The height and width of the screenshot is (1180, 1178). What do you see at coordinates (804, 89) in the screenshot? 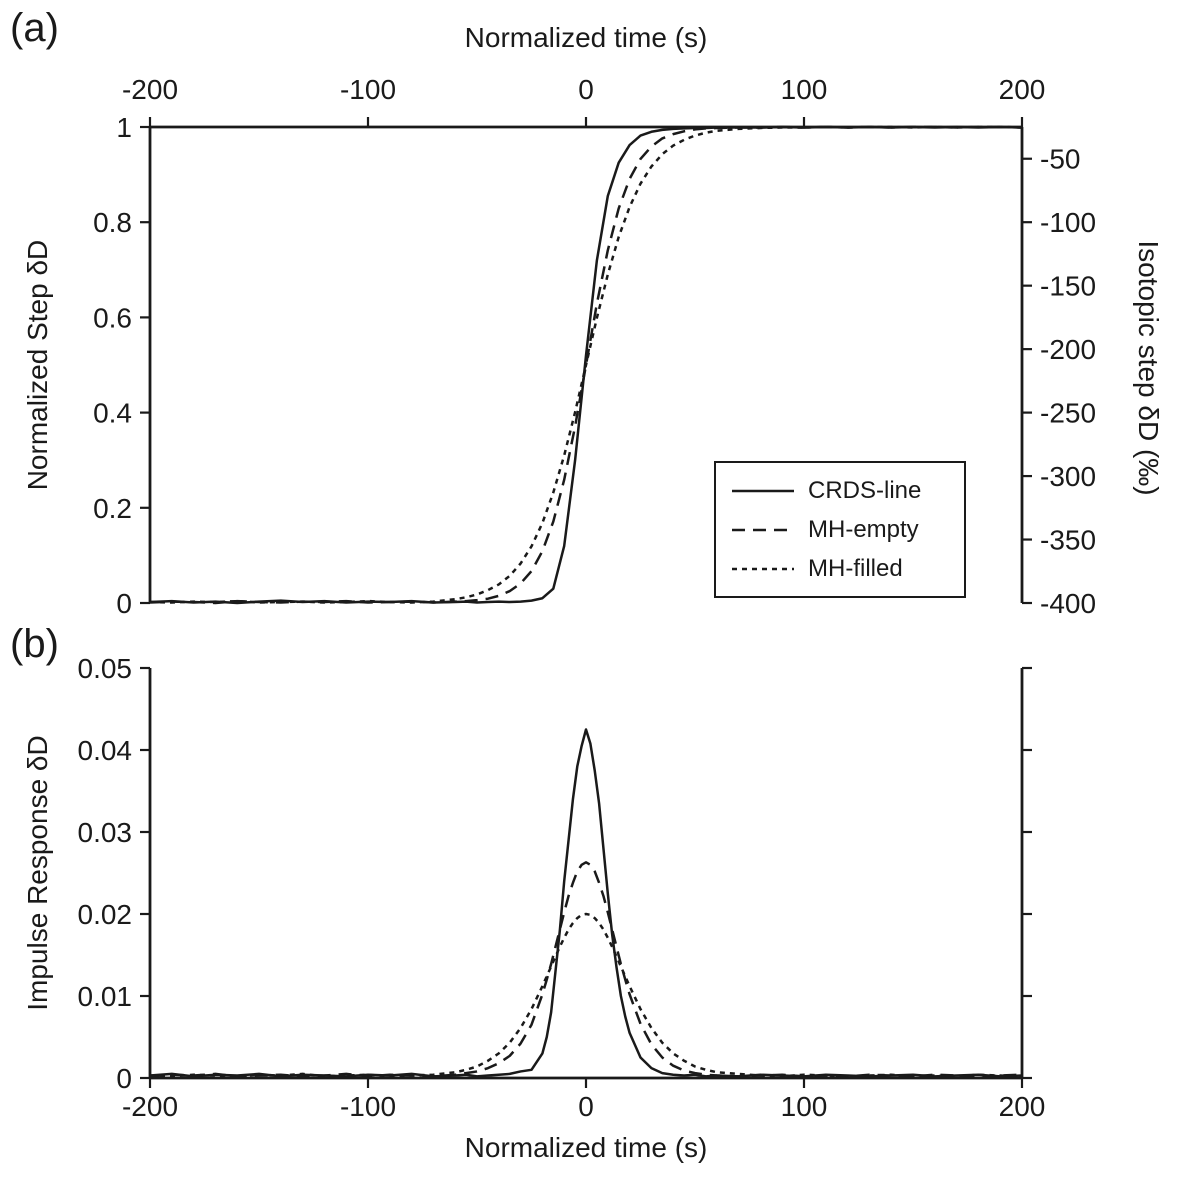
I see `top-tick-label: 100` at bounding box center [804, 89].